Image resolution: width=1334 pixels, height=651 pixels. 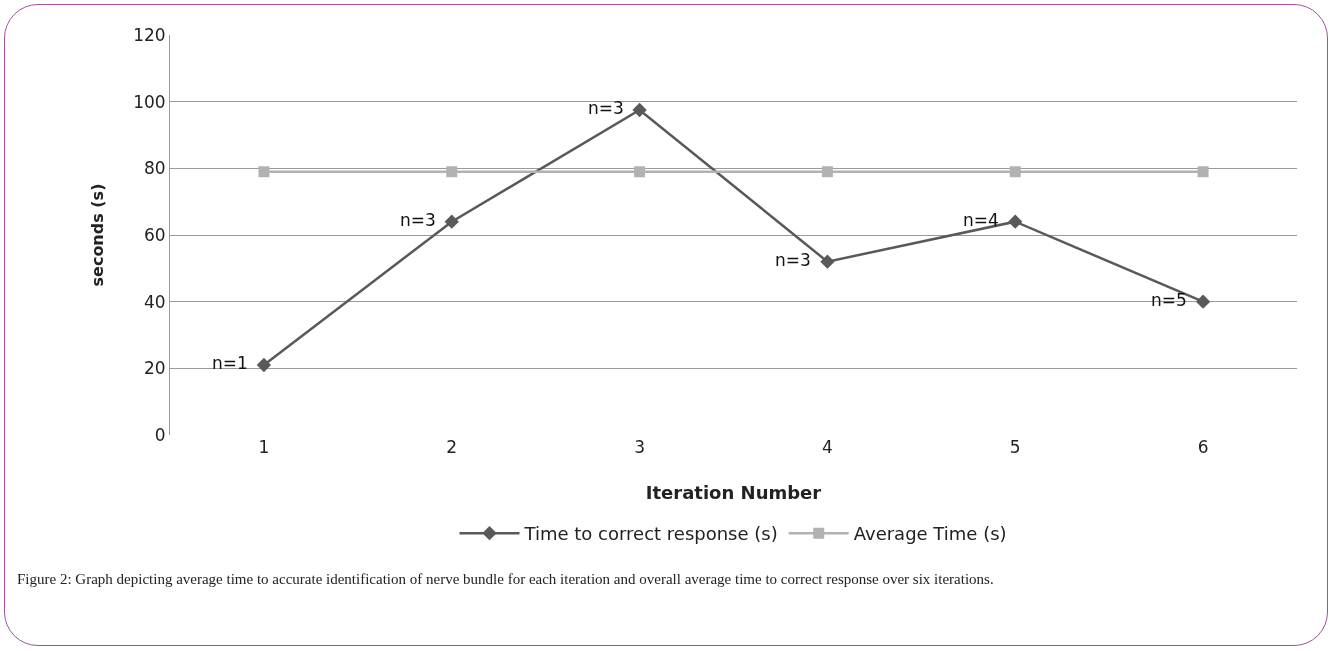 What do you see at coordinates (149, 101) in the screenshot?
I see `y-tick-label: 100` at bounding box center [149, 101].